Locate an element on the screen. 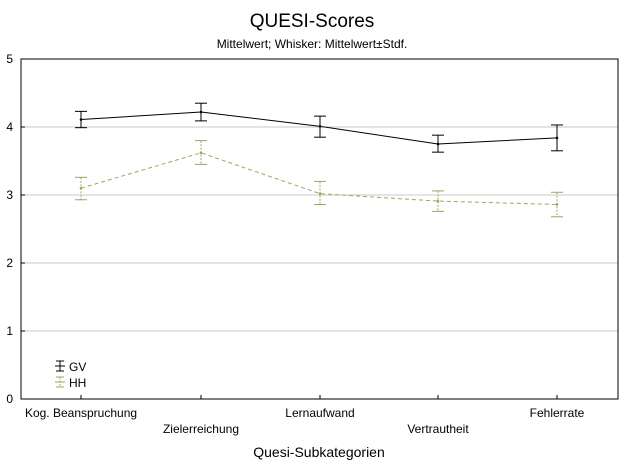 Image resolution: width=624 pixels, height=468 pixels. legend-label-gv: GV is located at coordinates (77, 367).